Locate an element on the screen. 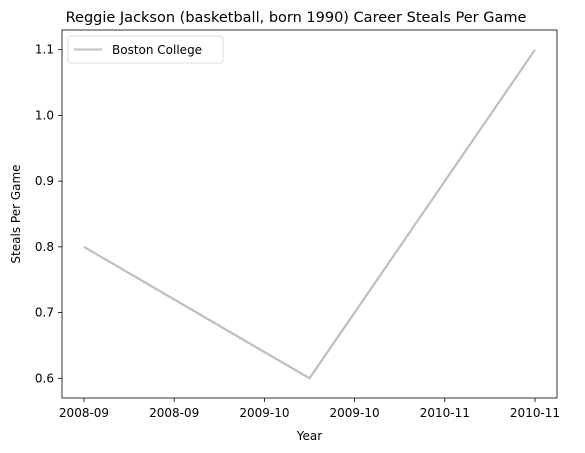 The width and height of the screenshot is (585, 453). y-tick-label: 0.7 is located at coordinates (44, 313).